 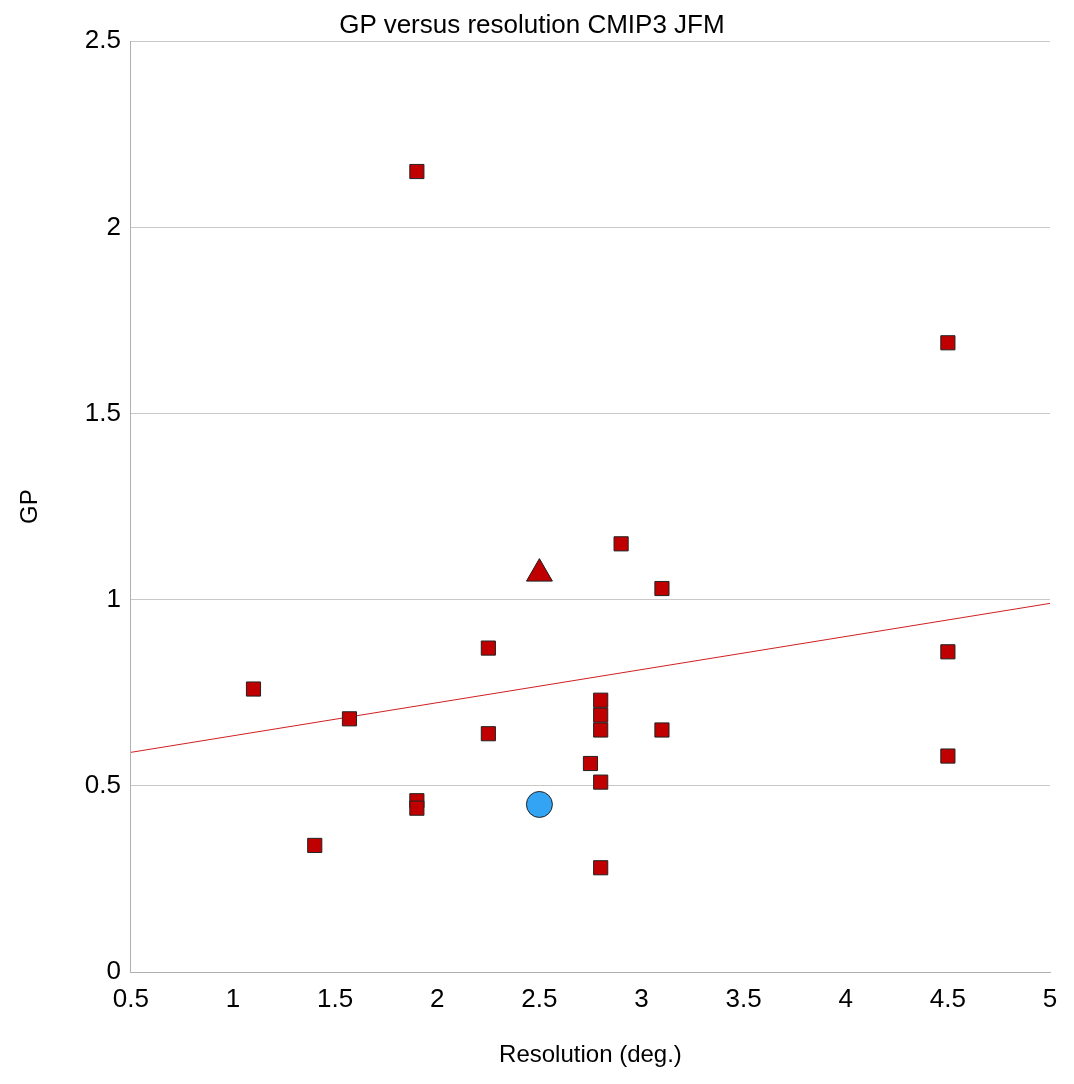 What do you see at coordinates (641, 997) in the screenshot?
I see `x-tick-label: 3` at bounding box center [641, 997].